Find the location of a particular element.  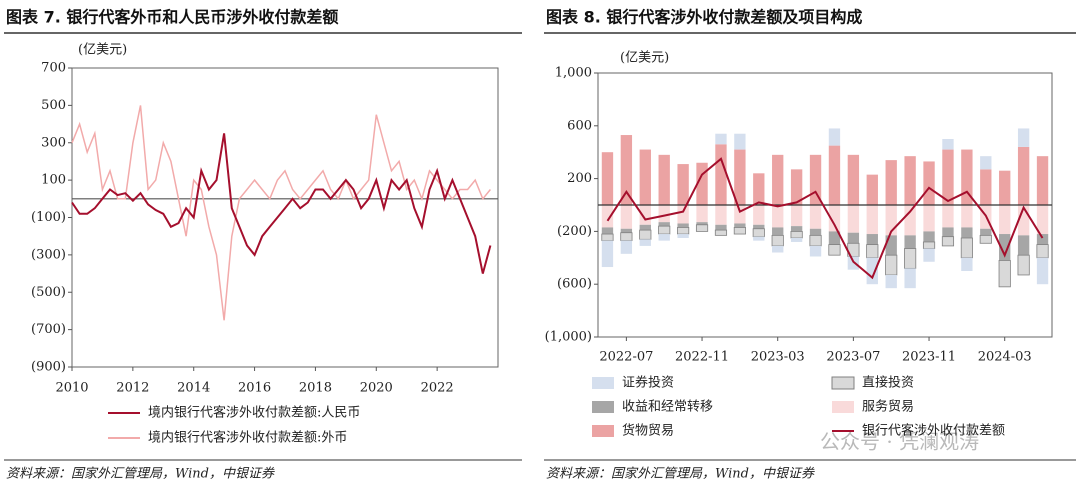

x-tick-label: 2022 is located at coordinates (437, 388).